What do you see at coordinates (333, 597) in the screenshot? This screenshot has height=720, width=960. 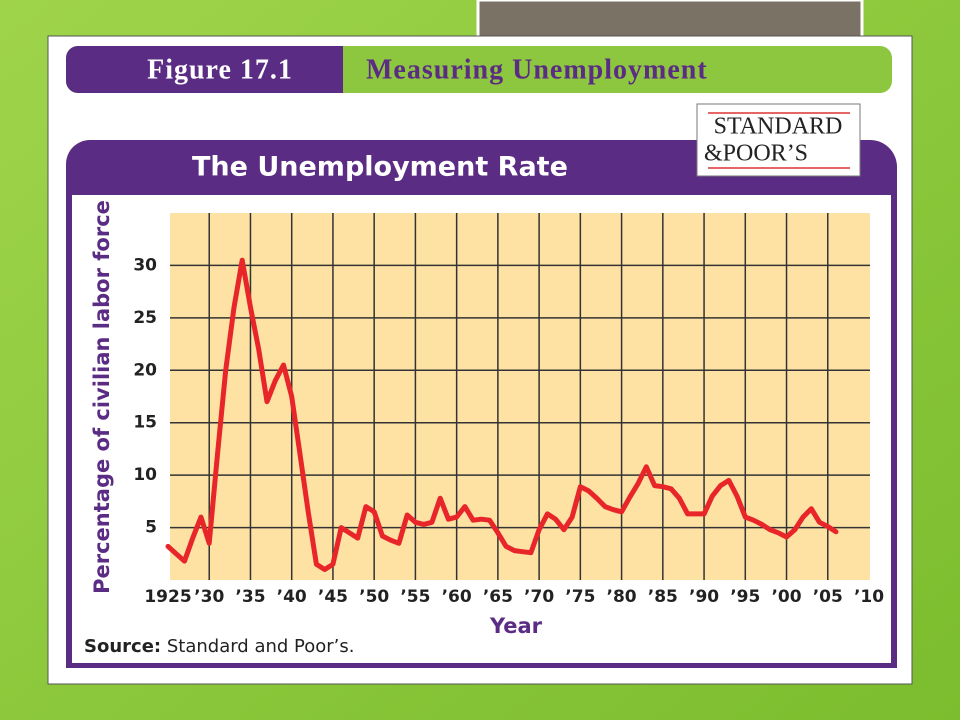 I see `x-tick-label: ’45` at bounding box center [333, 597].